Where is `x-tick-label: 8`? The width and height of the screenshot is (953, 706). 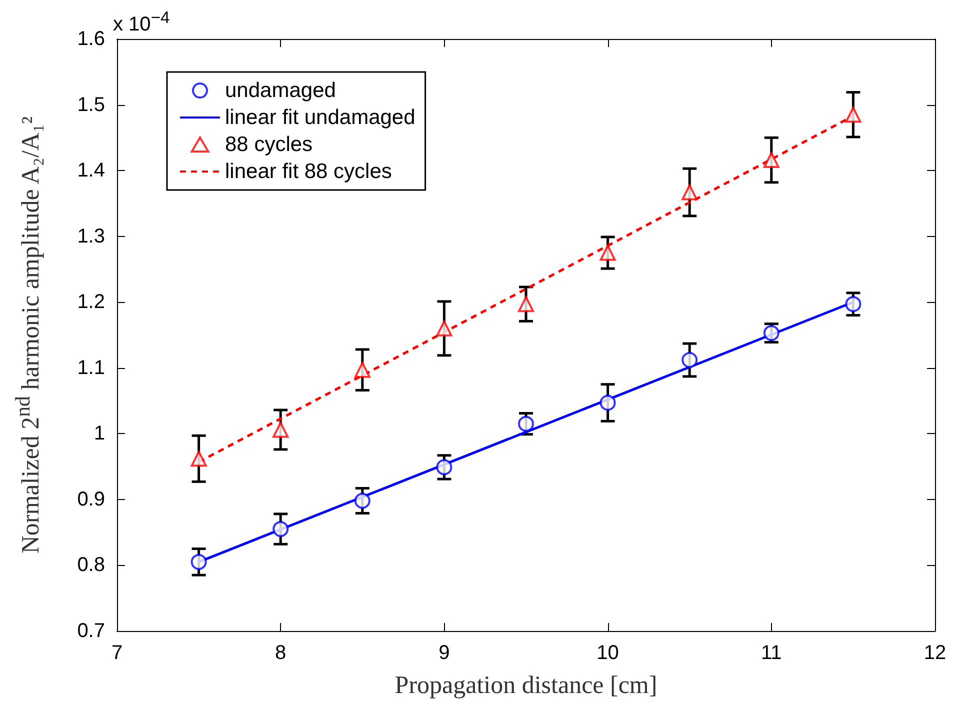
x-tick-label: 8 is located at coordinates (280, 653).